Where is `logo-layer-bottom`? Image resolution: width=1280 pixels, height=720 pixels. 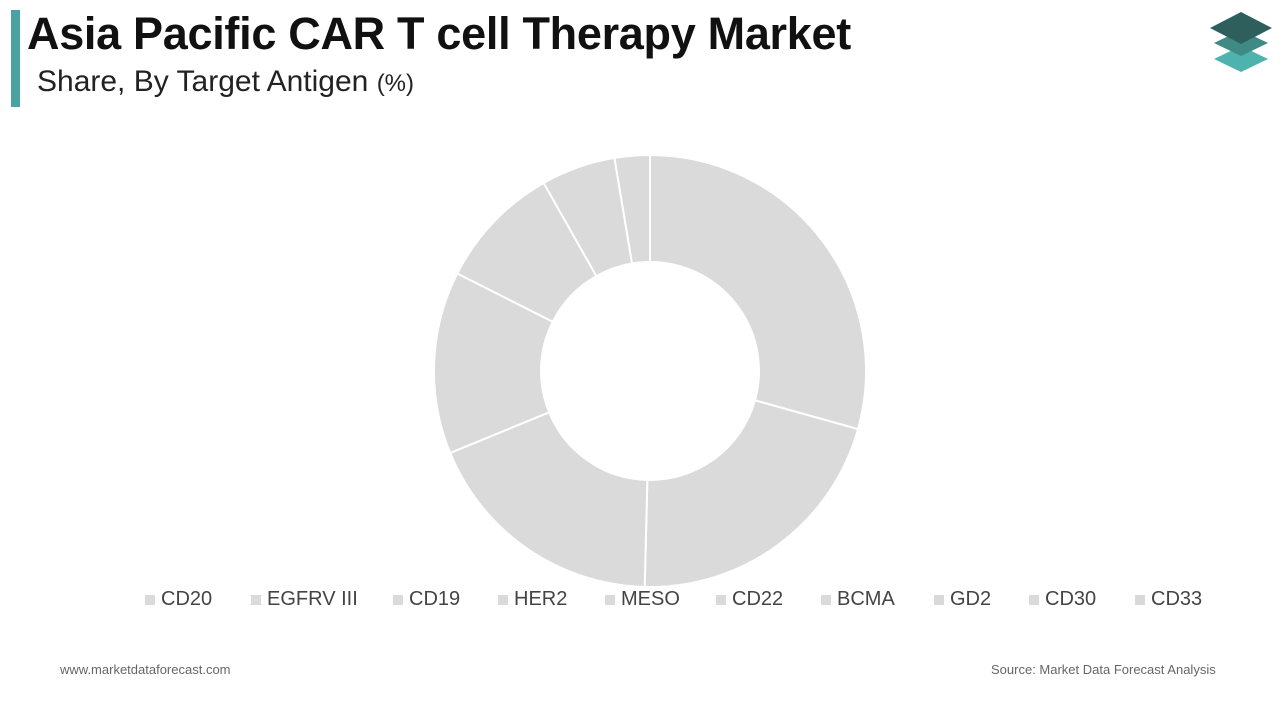 logo-layer-bottom is located at coordinates (1241, 59).